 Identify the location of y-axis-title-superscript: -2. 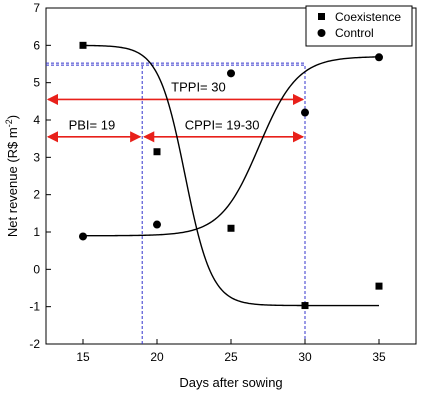
(9, 123).